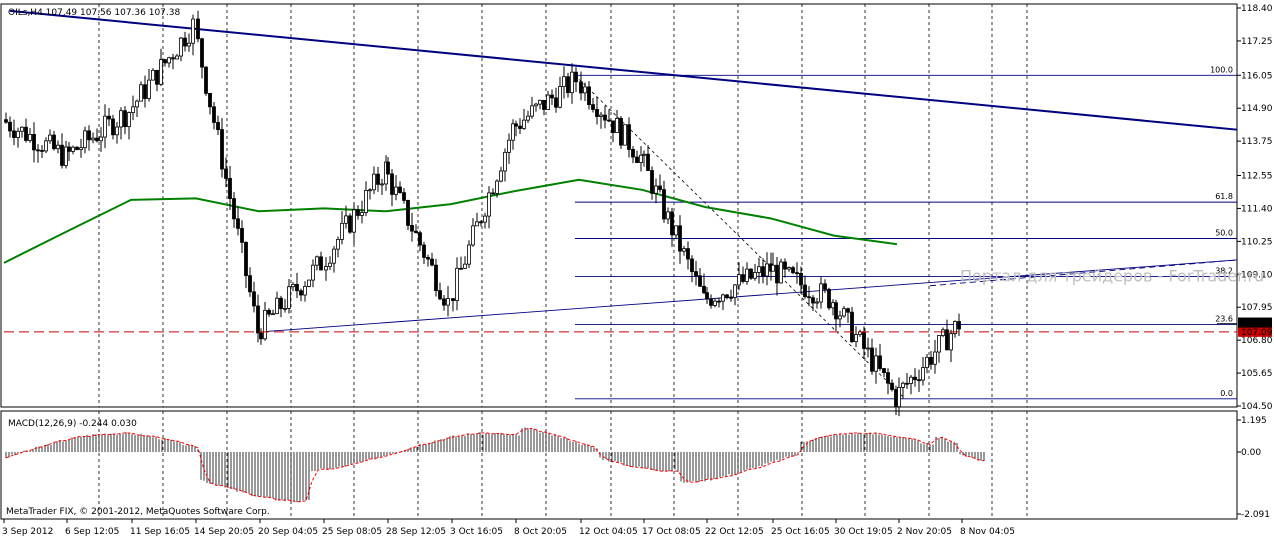 The width and height of the screenshot is (1274, 538). What do you see at coordinates (450, 221) in the screenshot?
I see `moving-average-line` at bounding box center [450, 221].